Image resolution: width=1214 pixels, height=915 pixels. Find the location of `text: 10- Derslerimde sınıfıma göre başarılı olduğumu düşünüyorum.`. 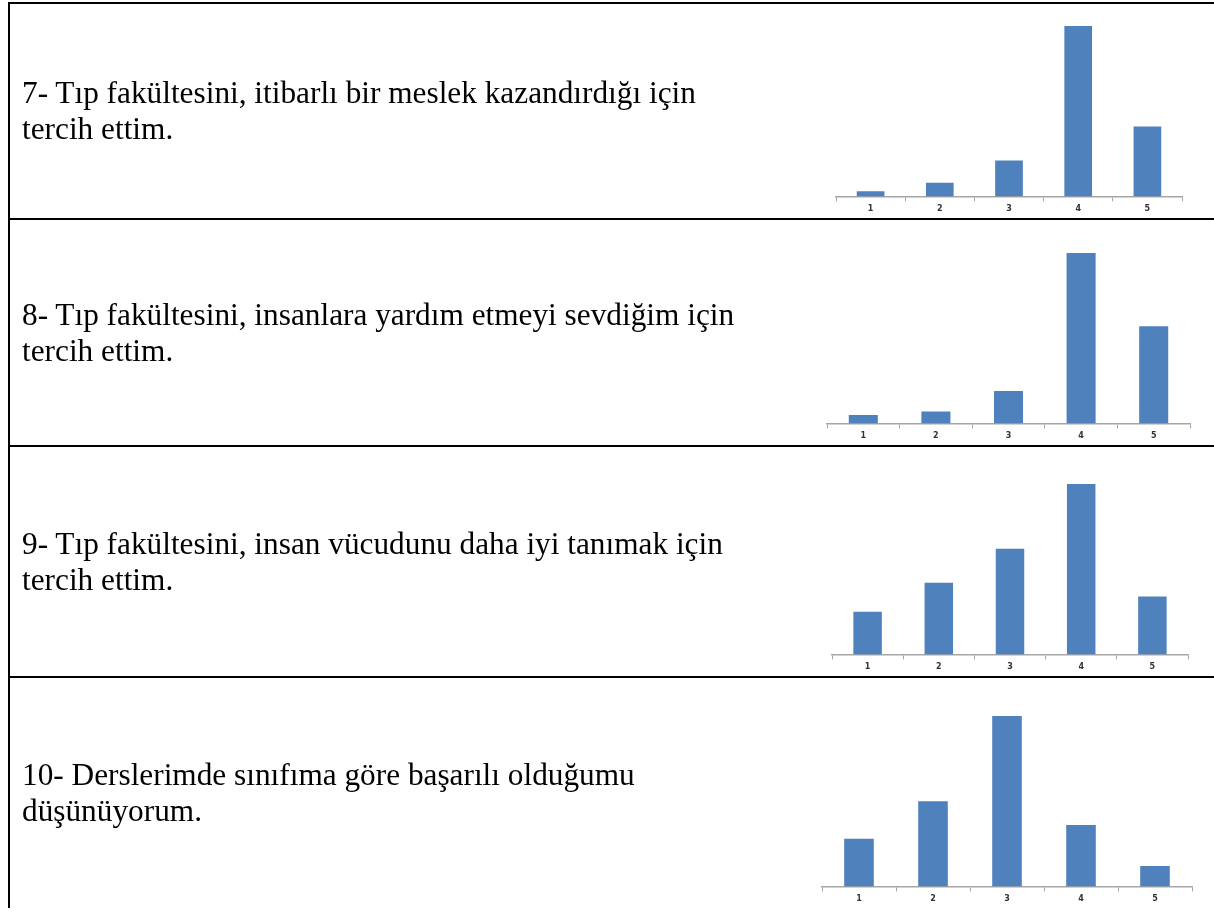

text: 10- Derslerimde sınıfıma göre başarılı olduğumu düşünüyorum. is located at coordinates (329, 793).